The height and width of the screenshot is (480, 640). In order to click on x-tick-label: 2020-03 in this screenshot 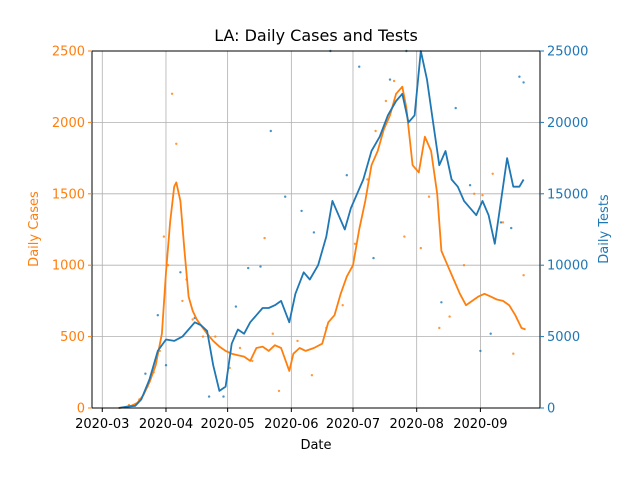, I will do `click(102, 424)`.